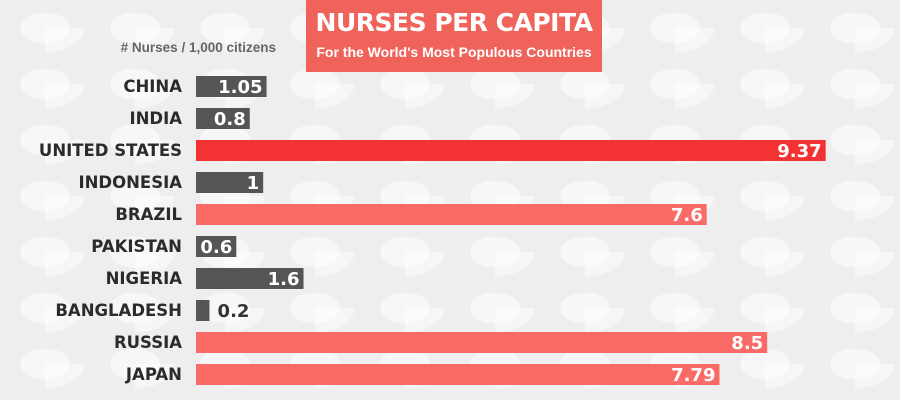 The image size is (900, 400). I want to click on value-label: 7.6, so click(687, 215).